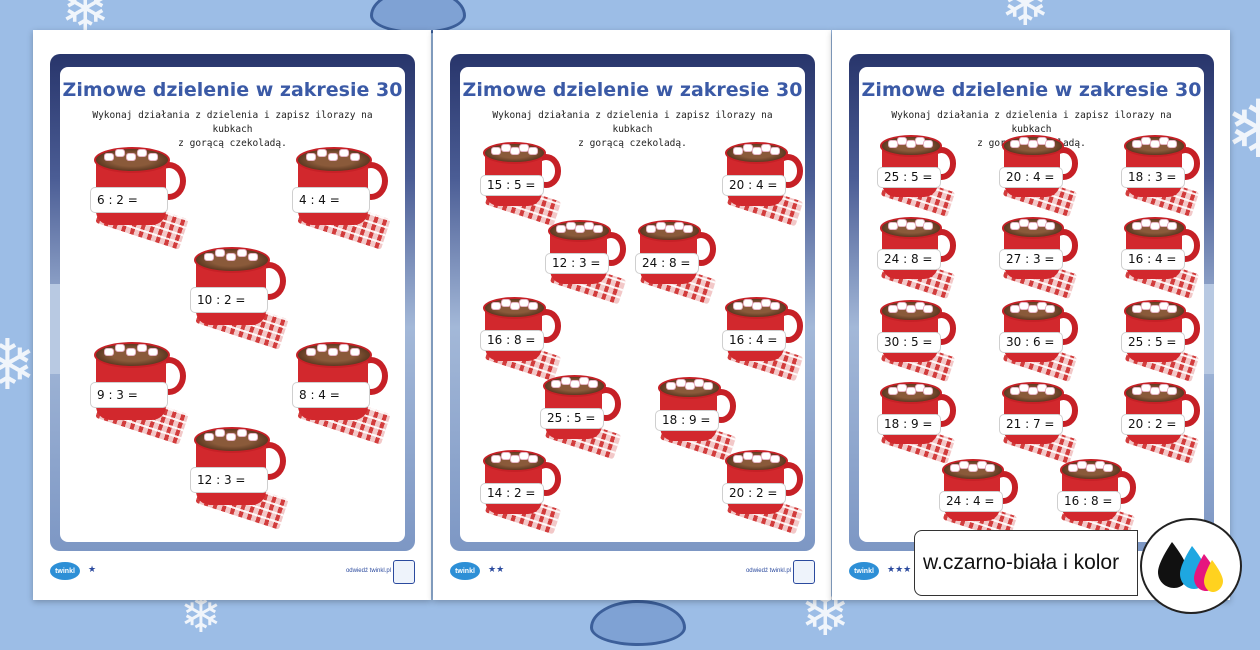  What do you see at coordinates (129, 395) in the screenshot?
I see `division-equation: 9 : 3 =` at bounding box center [129, 395].